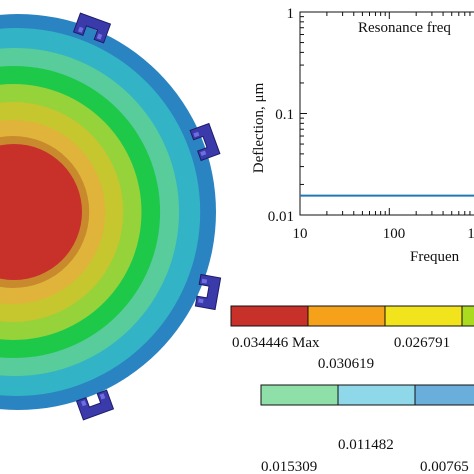 The image size is (474, 474). I want to click on x-tick-label-1000: 1, so click(470, 234).